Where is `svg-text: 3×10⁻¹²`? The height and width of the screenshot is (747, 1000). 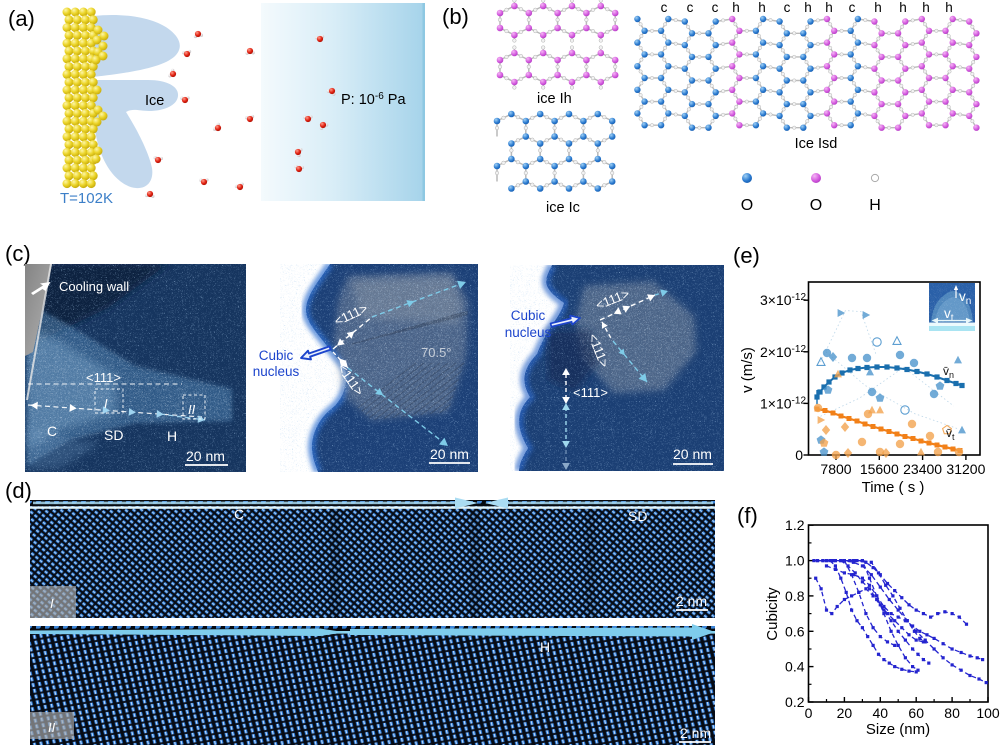 svg-text: 3×10⁻¹² is located at coordinates (783, 300).